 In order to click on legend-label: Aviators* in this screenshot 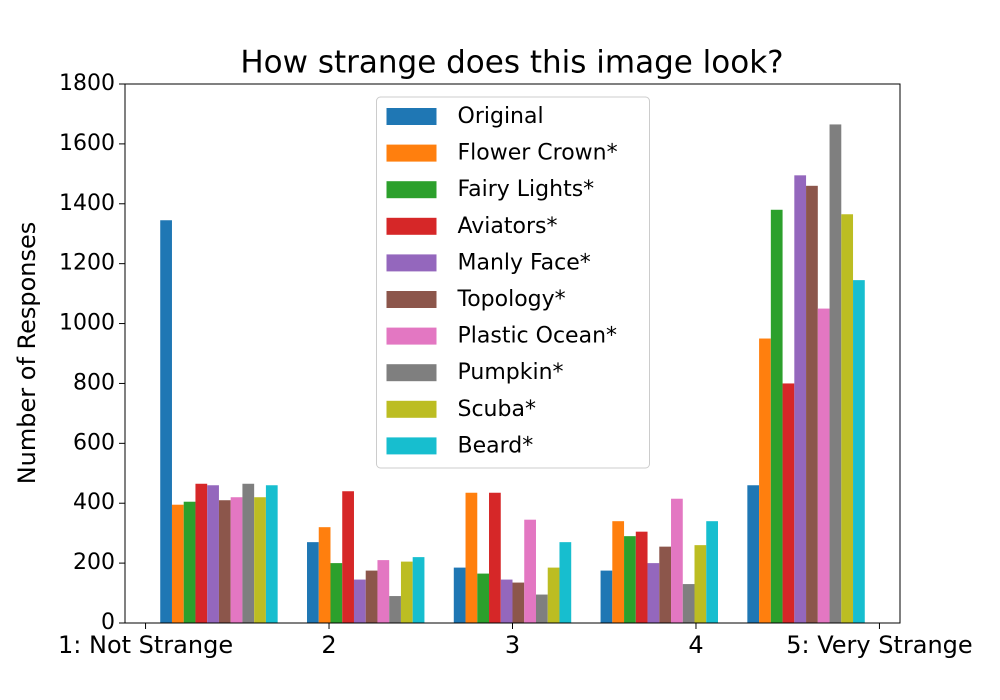, I will do `click(508, 226)`.